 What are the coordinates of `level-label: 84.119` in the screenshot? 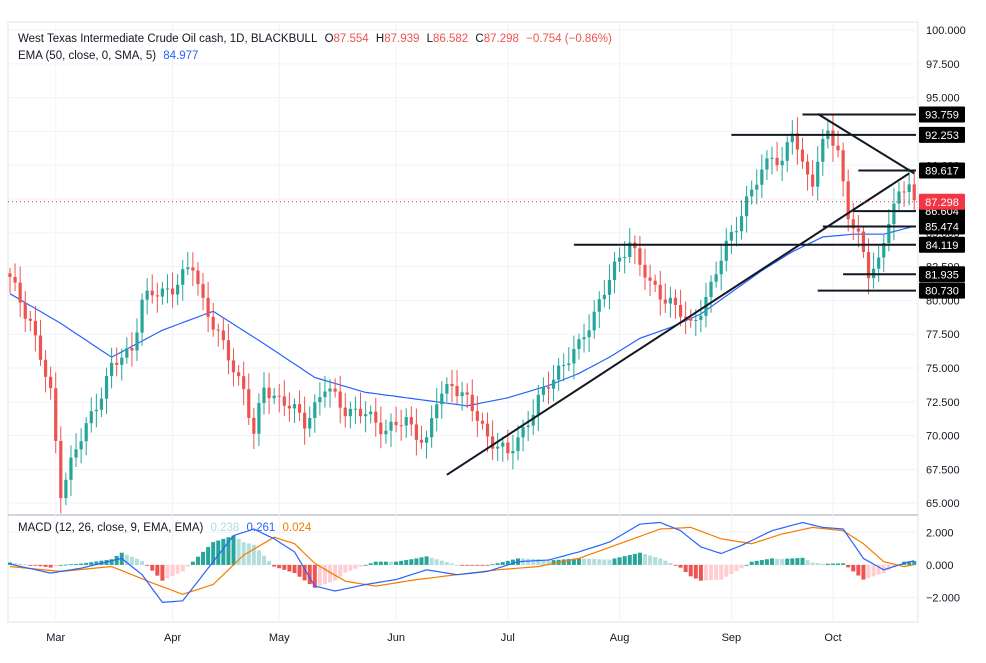 It's located at (942, 246).